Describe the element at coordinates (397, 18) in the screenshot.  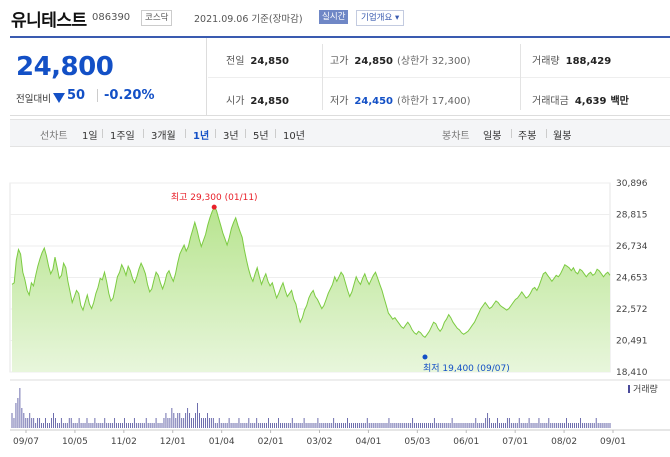
I see `chevron-down-icon: ▾` at that location.